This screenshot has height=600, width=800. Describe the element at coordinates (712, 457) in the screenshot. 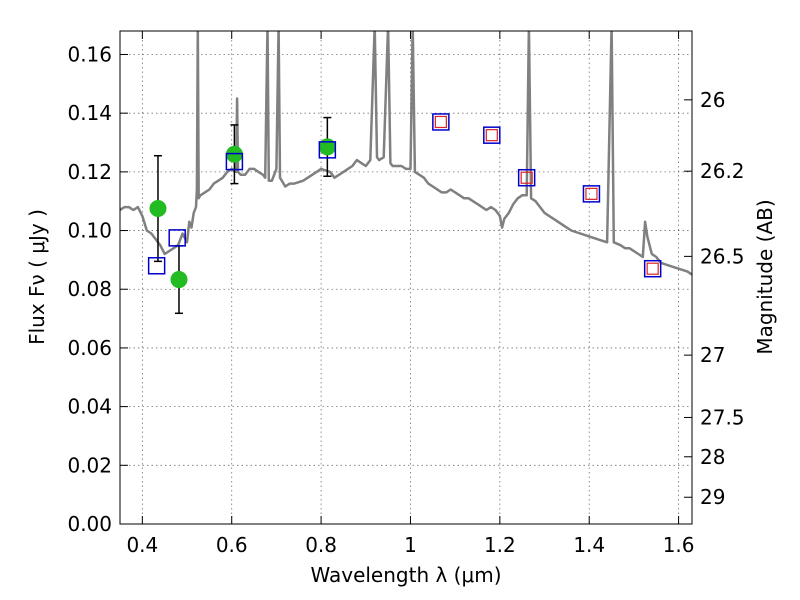

I see `right-tick-label: 28` at that location.